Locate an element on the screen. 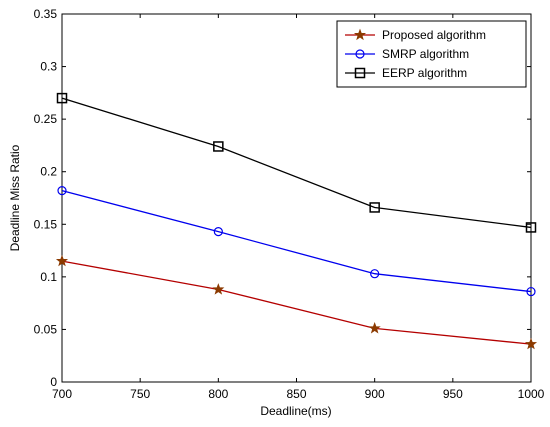  legend-label: EERP algorithm is located at coordinates (424, 73).